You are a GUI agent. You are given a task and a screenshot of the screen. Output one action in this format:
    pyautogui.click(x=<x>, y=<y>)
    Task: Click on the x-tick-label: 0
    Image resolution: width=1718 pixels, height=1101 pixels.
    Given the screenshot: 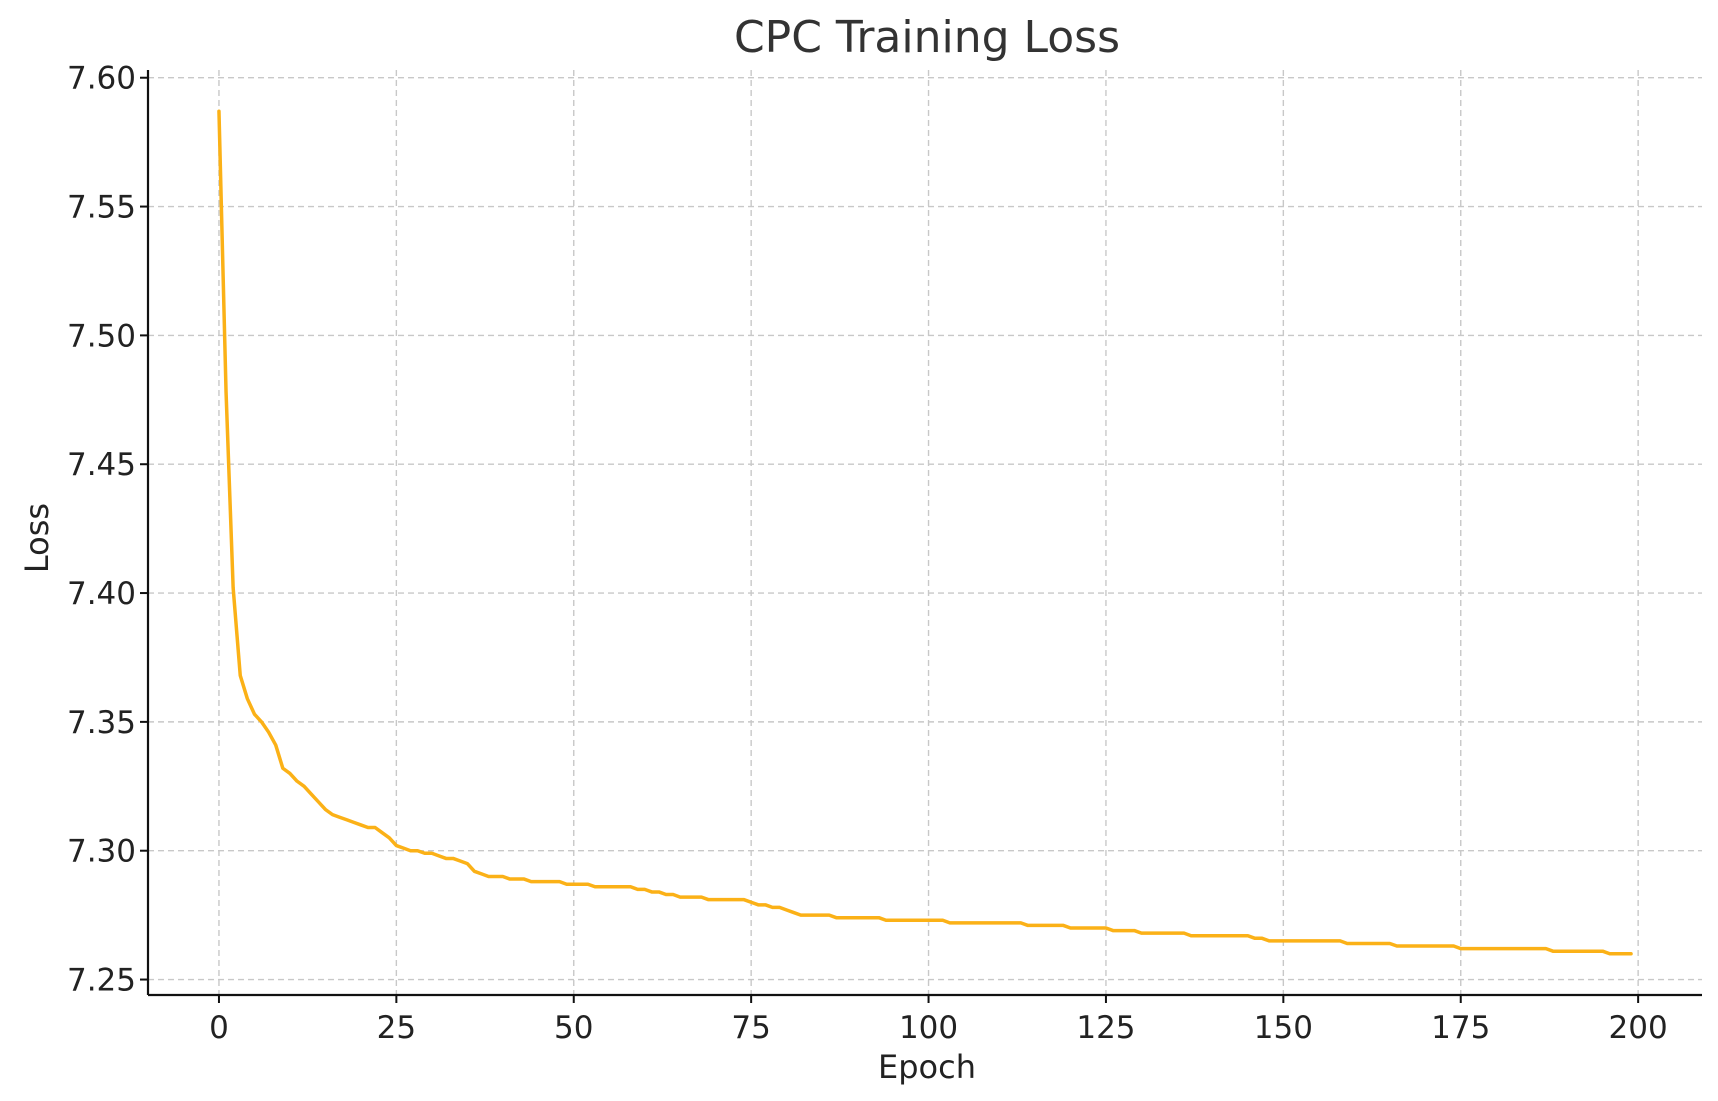 What is the action you would take?
    pyautogui.click(x=219, y=1028)
    